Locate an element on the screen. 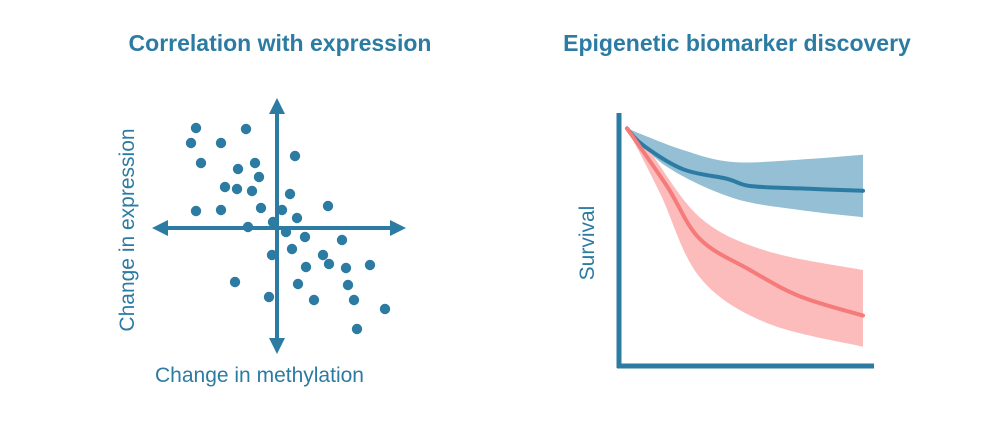 The width and height of the screenshot is (1000, 429). red-survival-line is located at coordinates (745, 222).